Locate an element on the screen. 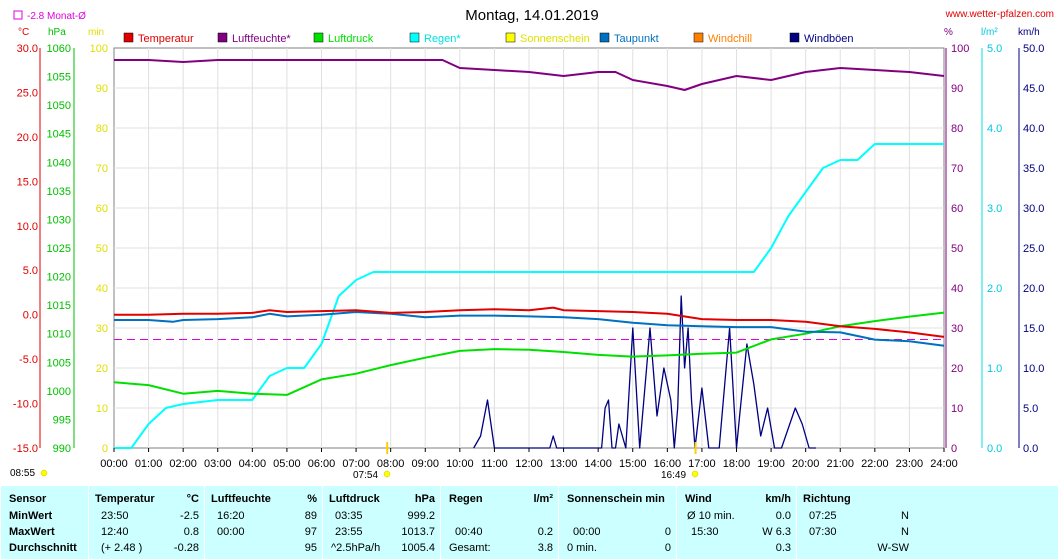  time-tick-label: 20:00 is located at coordinates (806, 464).